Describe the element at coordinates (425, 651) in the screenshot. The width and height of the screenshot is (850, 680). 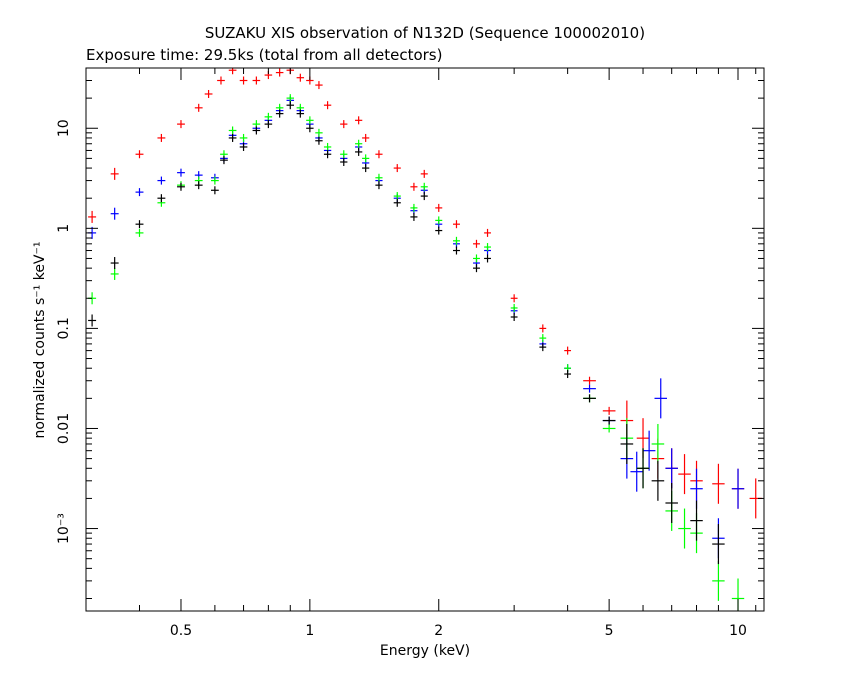
I see `x-axis-title: Energy (keV)` at that location.